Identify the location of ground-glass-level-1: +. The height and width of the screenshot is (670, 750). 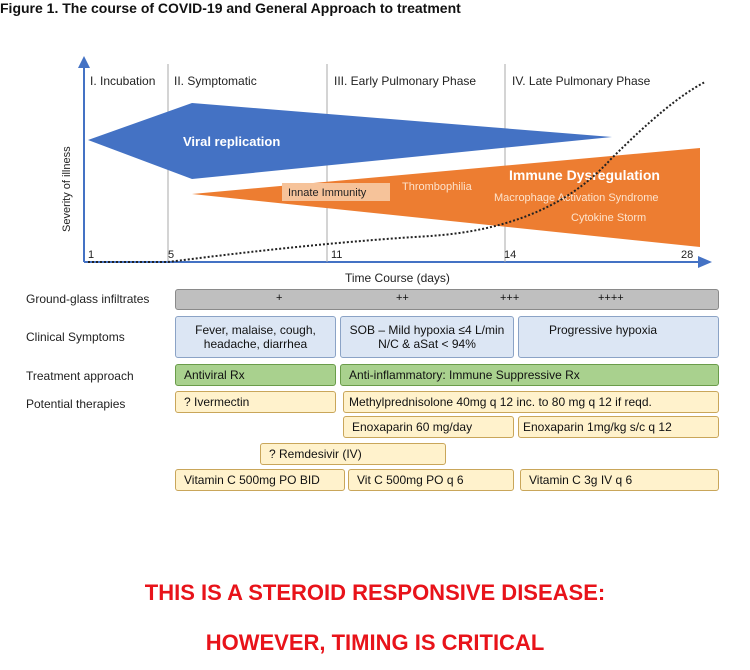
(279, 298).